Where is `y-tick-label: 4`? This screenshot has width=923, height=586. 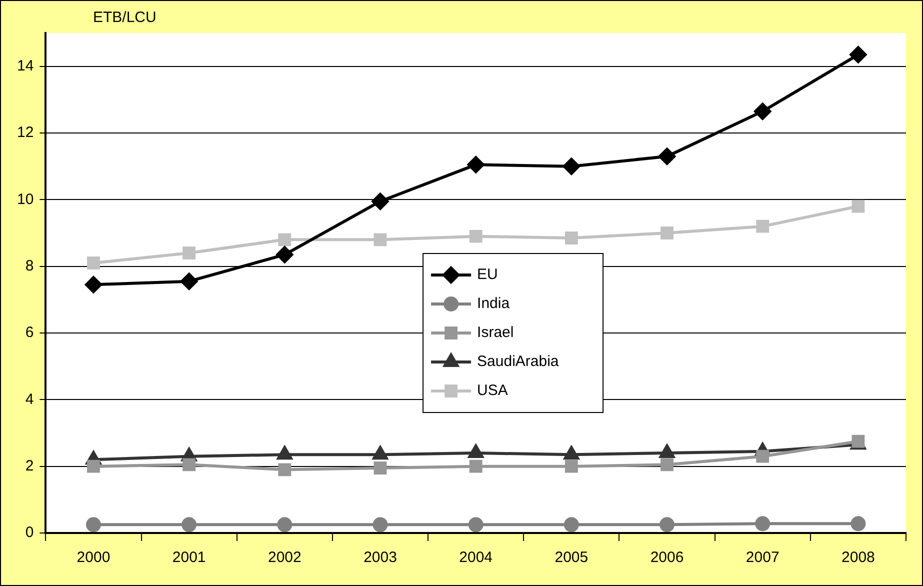 y-tick-label: 4 is located at coordinates (29, 399).